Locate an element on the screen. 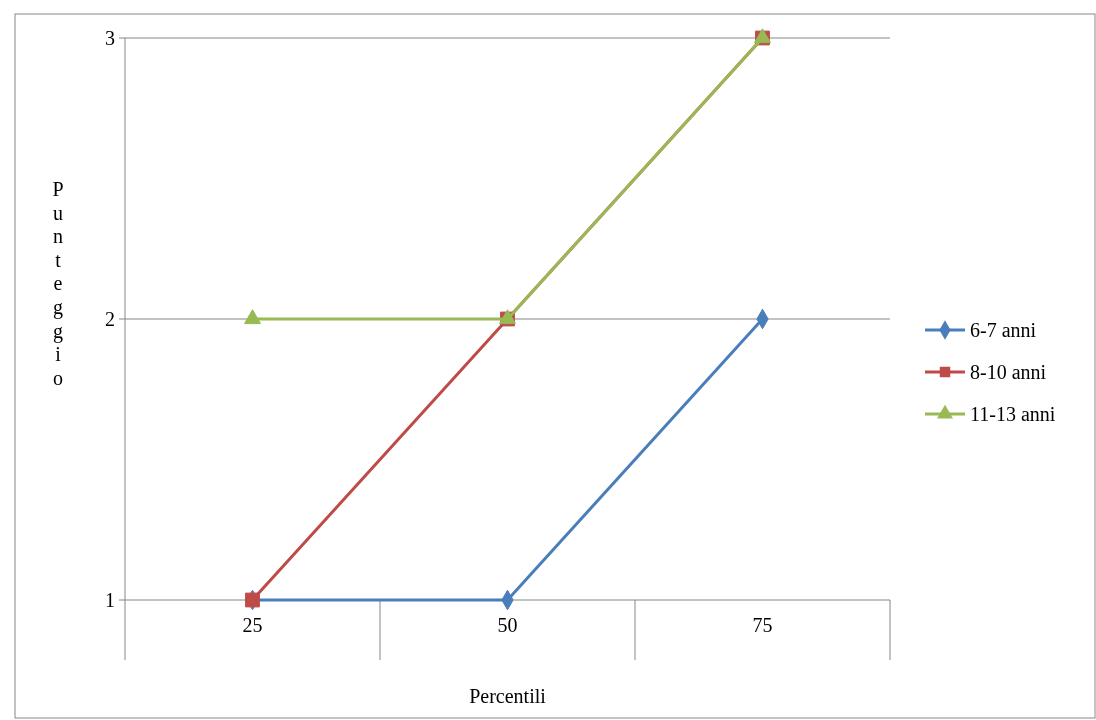  x-tick-label: 50 is located at coordinates (507, 625).